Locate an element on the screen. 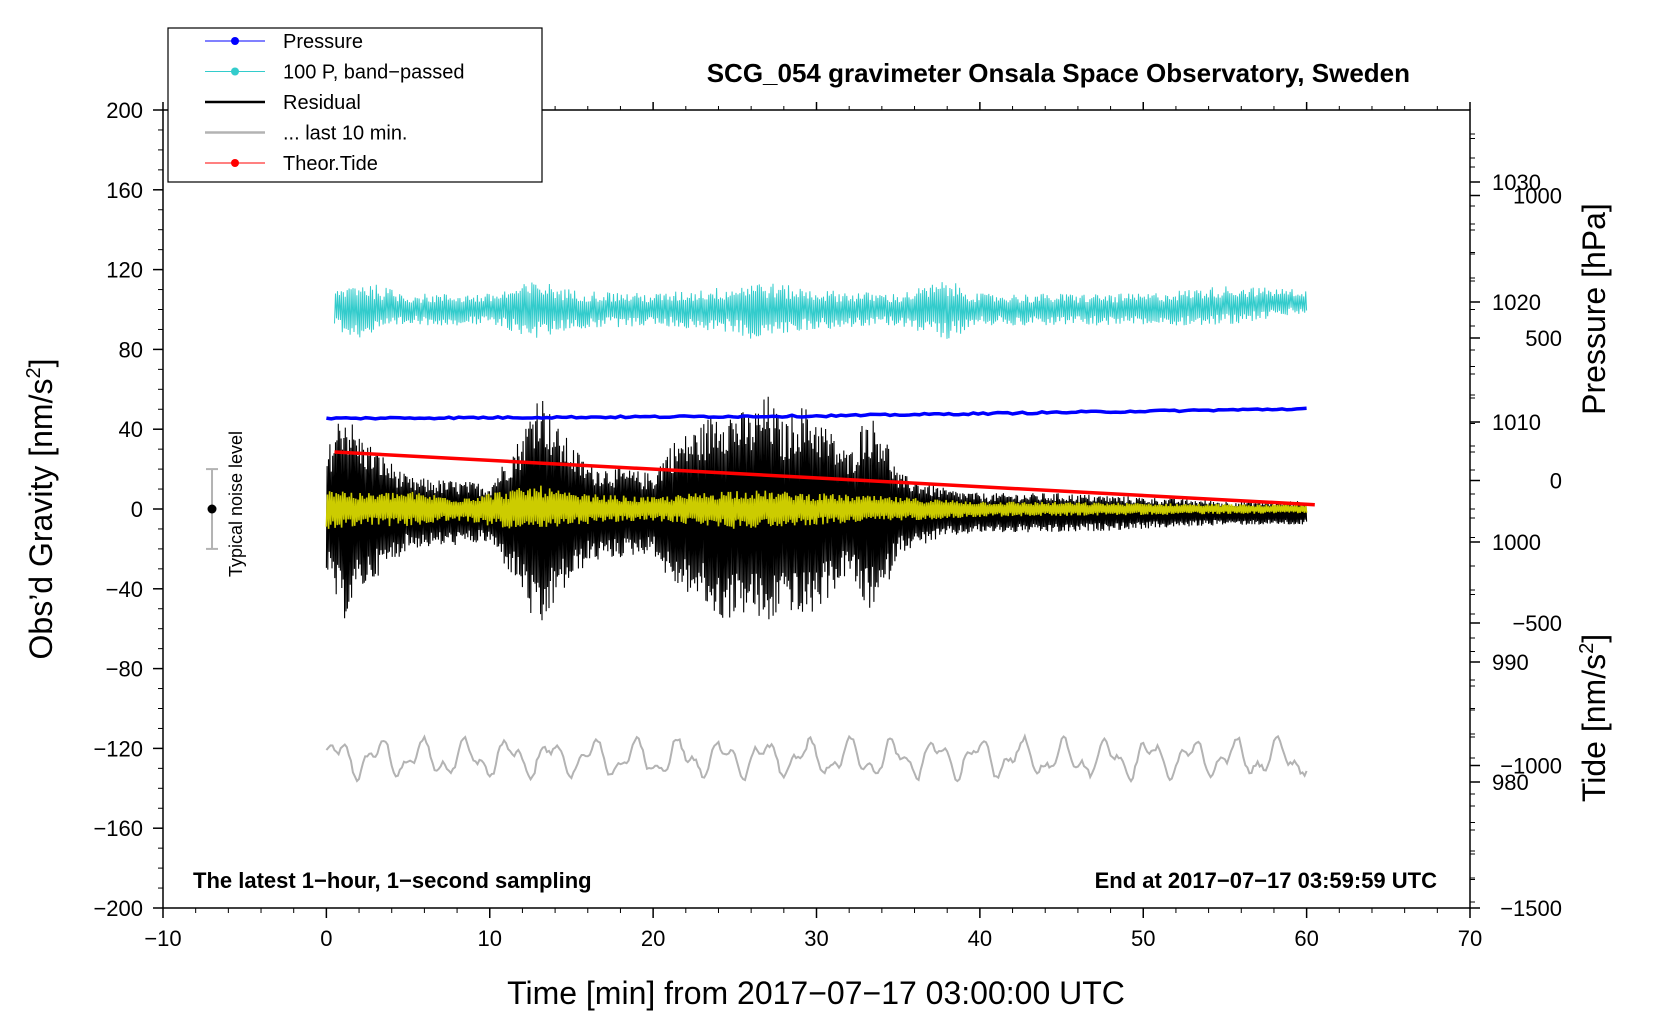 The width and height of the screenshot is (1660, 1020). sampling-note: The latest 1−hour, 1−second sampling is located at coordinates (392, 880).